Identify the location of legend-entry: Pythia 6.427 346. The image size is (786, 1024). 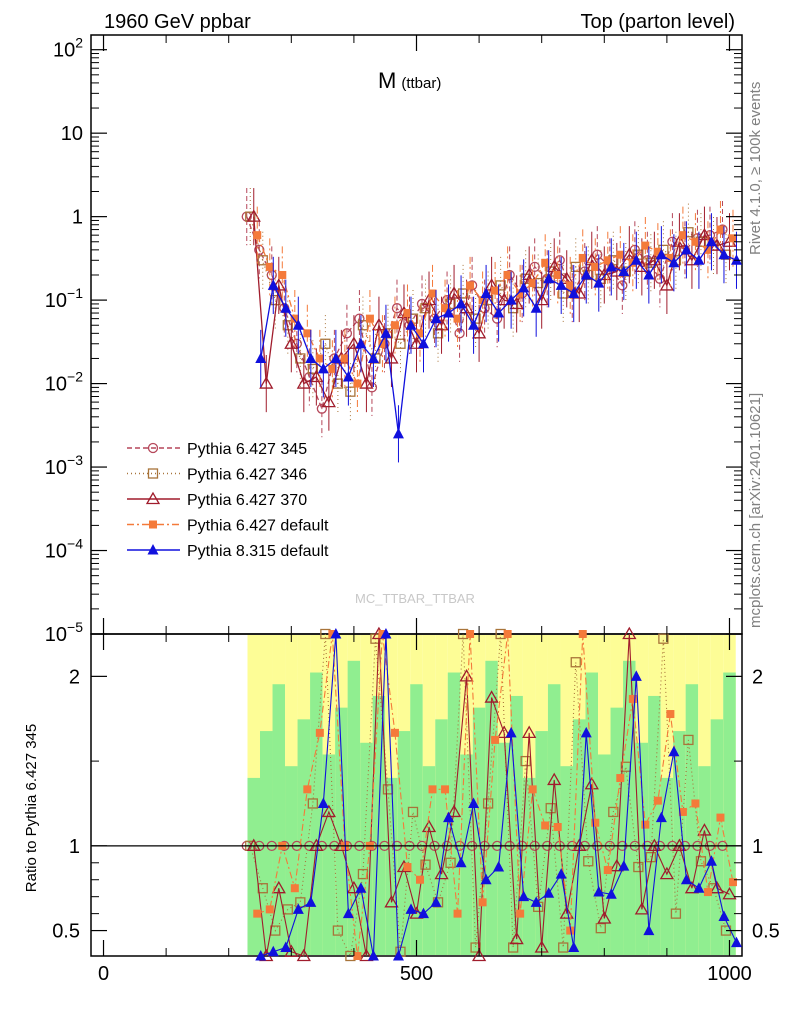
(247, 475).